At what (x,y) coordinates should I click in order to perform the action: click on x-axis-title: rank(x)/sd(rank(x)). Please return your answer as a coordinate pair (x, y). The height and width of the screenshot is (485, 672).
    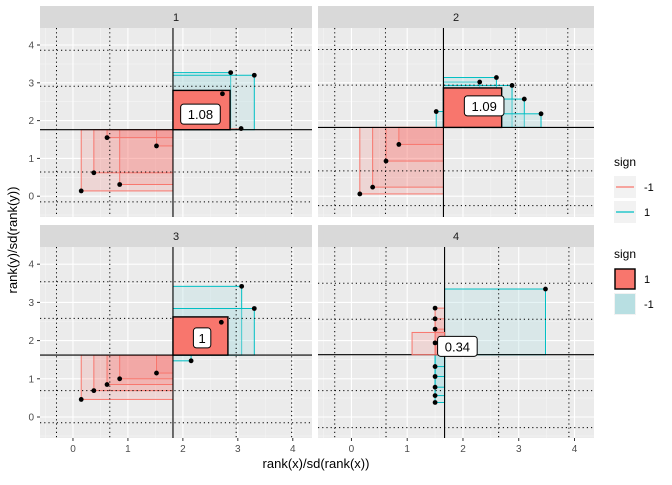
    Looking at the image, I should click on (316, 463).